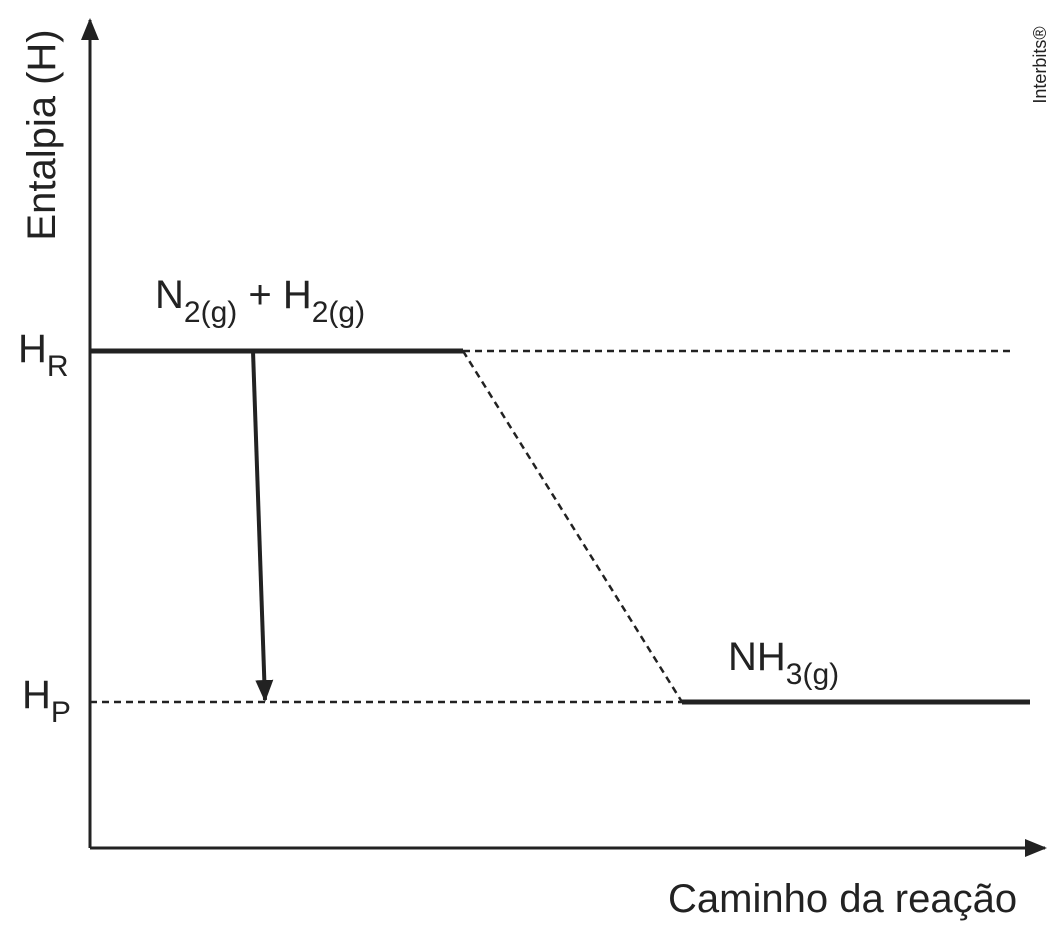  I want to click on level-label: HP, so click(46, 701).